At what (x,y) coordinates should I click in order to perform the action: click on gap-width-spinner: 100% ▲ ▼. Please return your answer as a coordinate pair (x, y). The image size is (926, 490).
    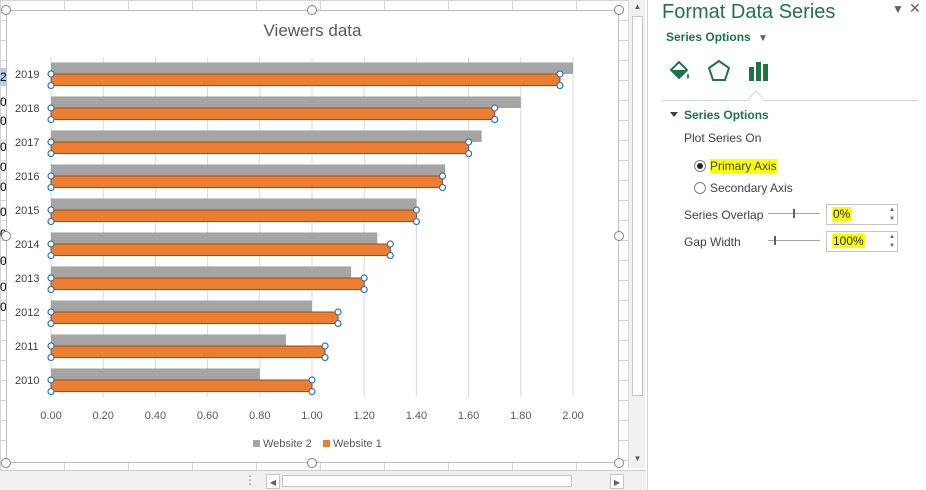
    Looking at the image, I should click on (862, 241).